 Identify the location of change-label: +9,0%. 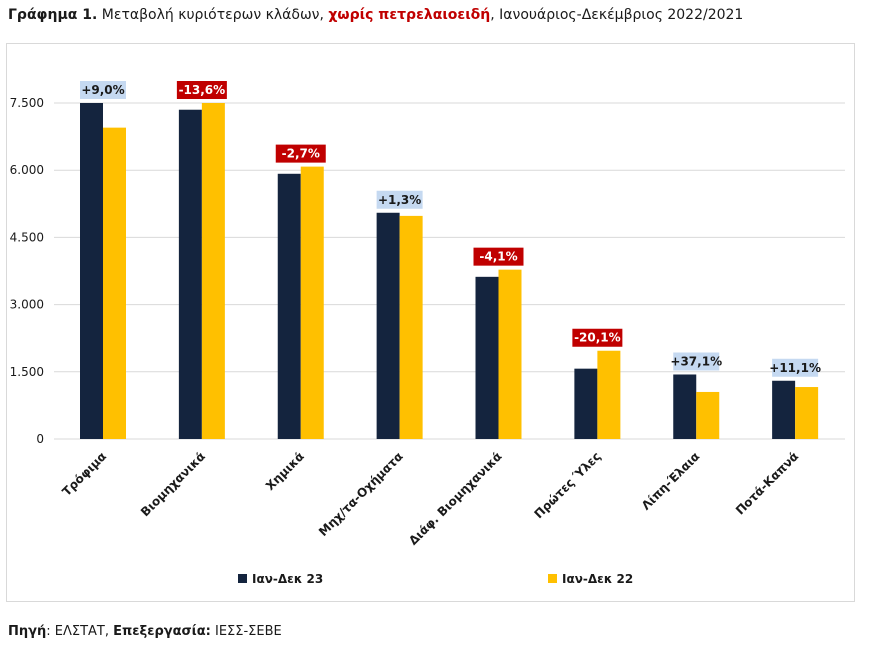
(102, 90).